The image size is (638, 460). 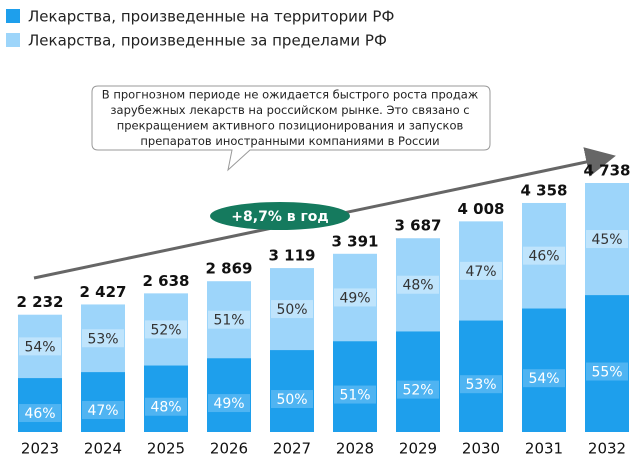 What do you see at coordinates (103, 292) in the screenshot?
I see `total-label: 2 427` at bounding box center [103, 292].